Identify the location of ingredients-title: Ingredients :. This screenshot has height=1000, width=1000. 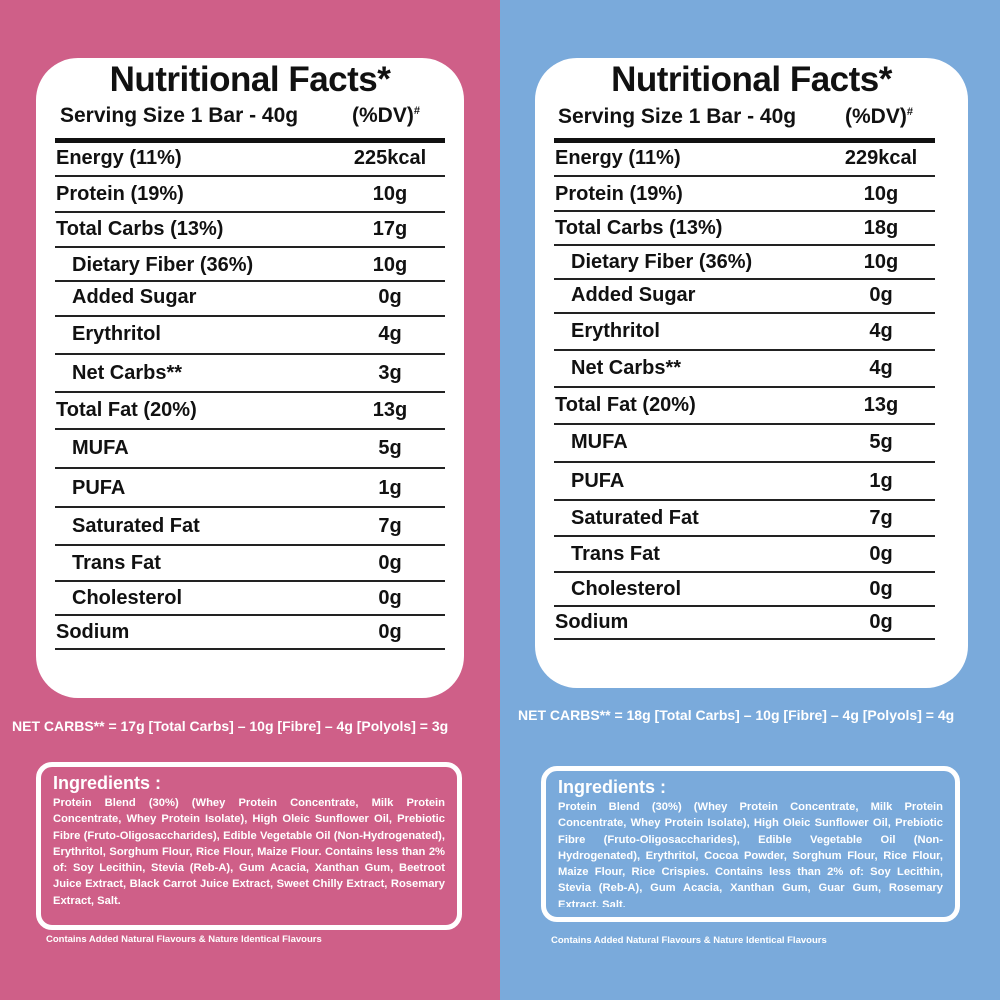
(107, 783).